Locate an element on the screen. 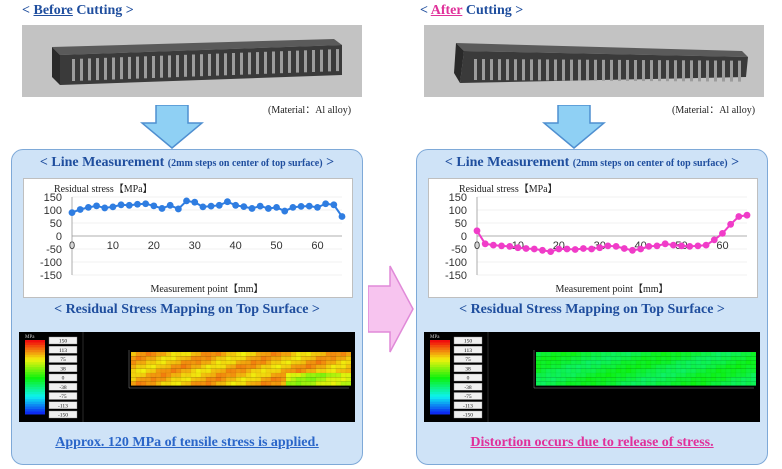  after-colorbar-label-box is located at coordinates (468, 405).